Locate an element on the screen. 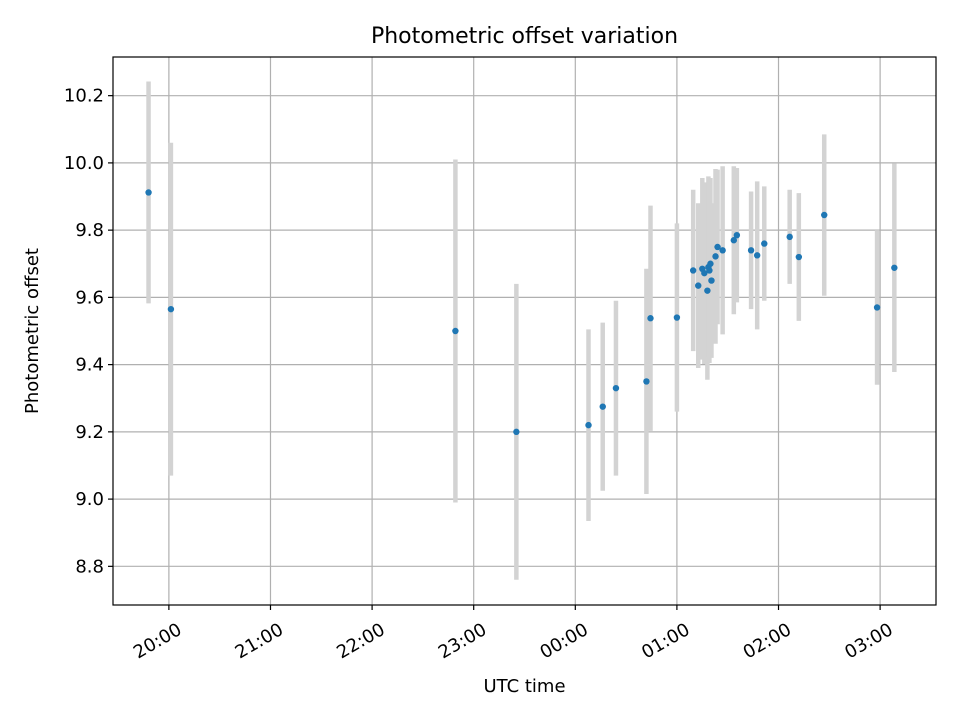 The width and height of the screenshot is (960, 720). x-tick-label: 02:00 is located at coordinates (767, 641).